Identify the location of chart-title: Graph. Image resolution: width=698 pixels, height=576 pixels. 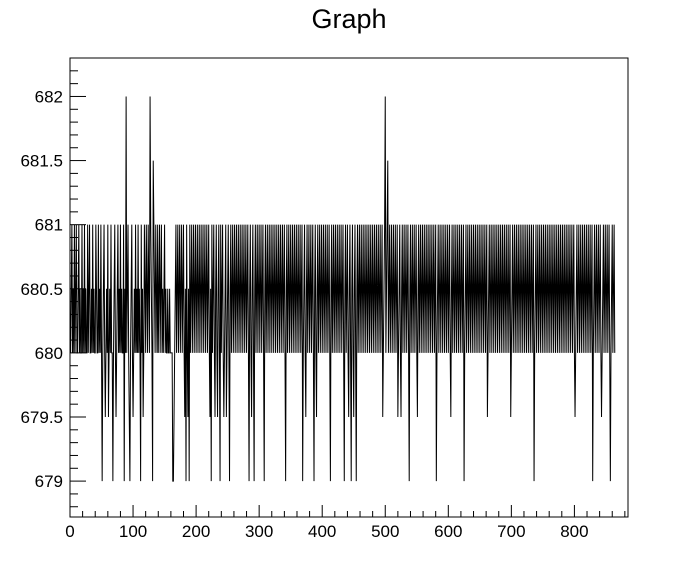
(348, 19).